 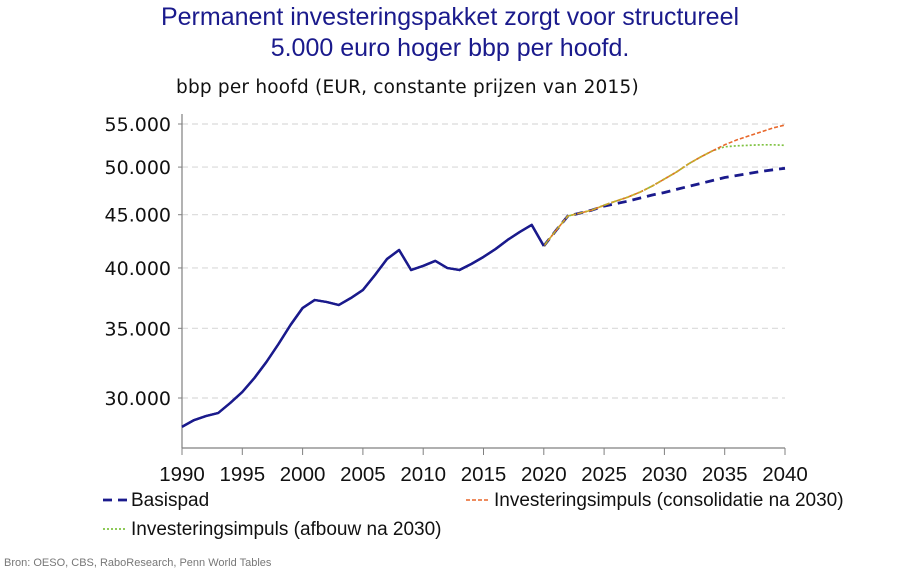 I want to click on x-tick-label: 2035, so click(x=725, y=474).